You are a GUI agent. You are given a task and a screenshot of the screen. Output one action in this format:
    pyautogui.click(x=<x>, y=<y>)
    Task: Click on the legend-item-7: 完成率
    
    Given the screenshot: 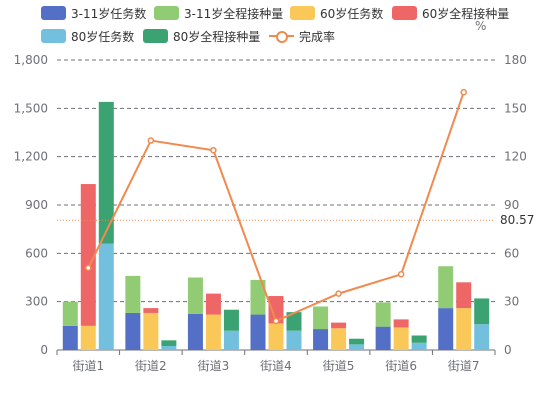 What is the action you would take?
    pyautogui.click(x=302, y=36)
    